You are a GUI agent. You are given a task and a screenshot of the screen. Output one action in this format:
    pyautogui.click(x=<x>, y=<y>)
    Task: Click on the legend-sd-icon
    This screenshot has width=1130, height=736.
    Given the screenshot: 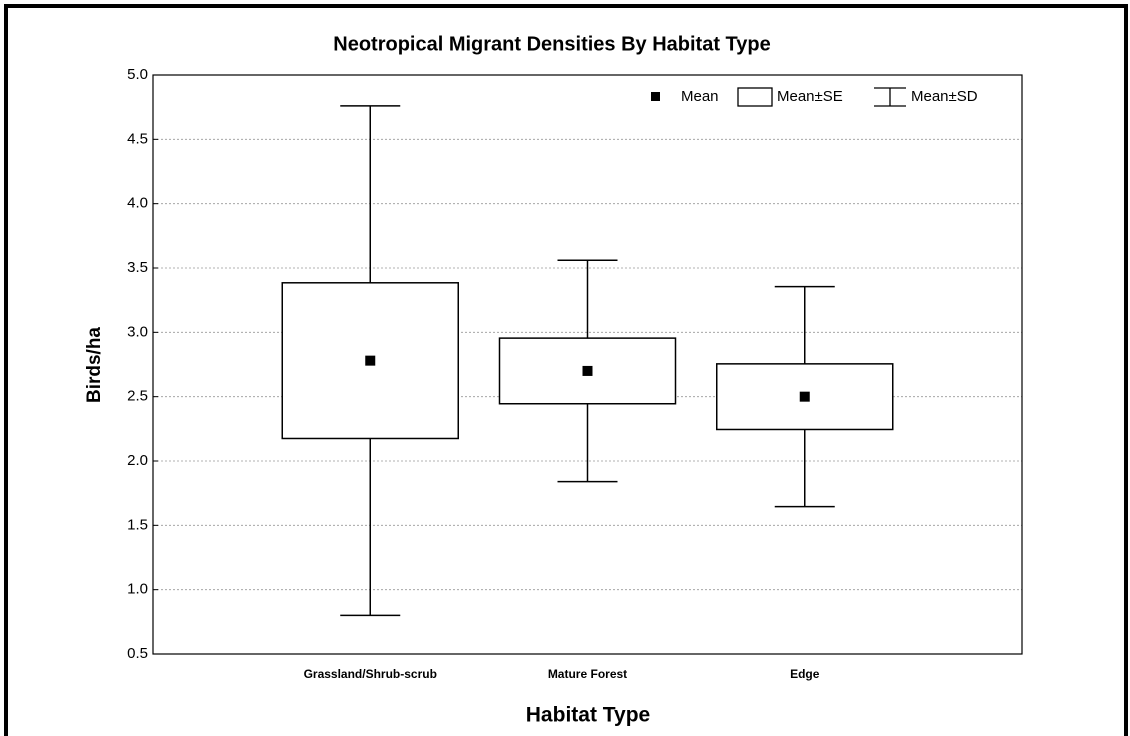 What is the action you would take?
    pyautogui.click(x=890, y=97)
    